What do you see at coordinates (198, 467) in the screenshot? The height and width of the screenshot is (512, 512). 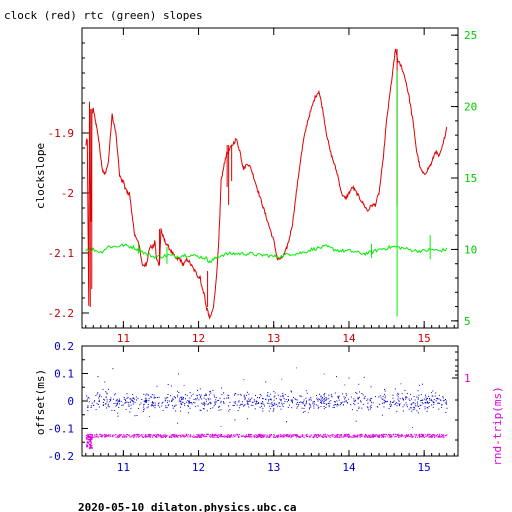 I see `offset-x-tick-label: 12` at bounding box center [198, 467].